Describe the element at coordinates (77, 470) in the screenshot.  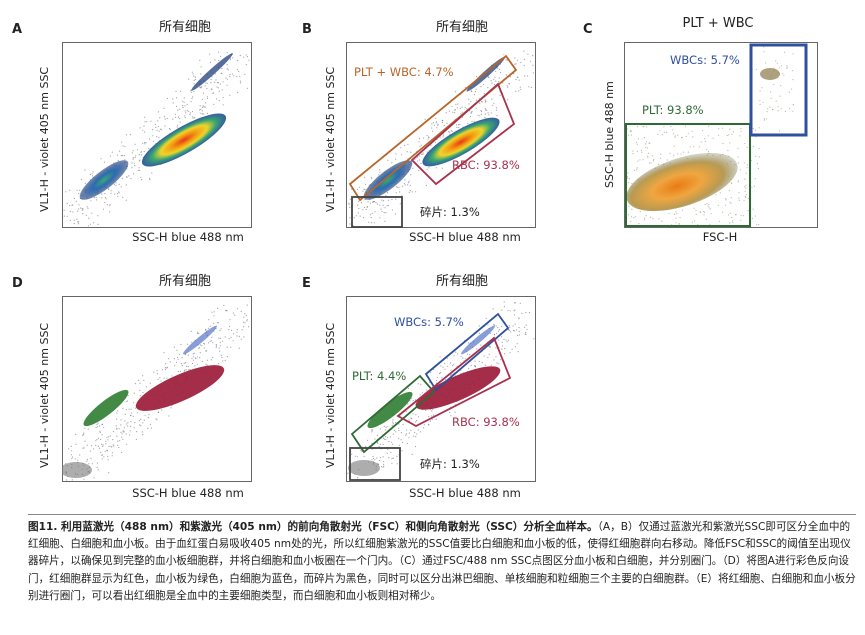
I see `debris-population` at that location.